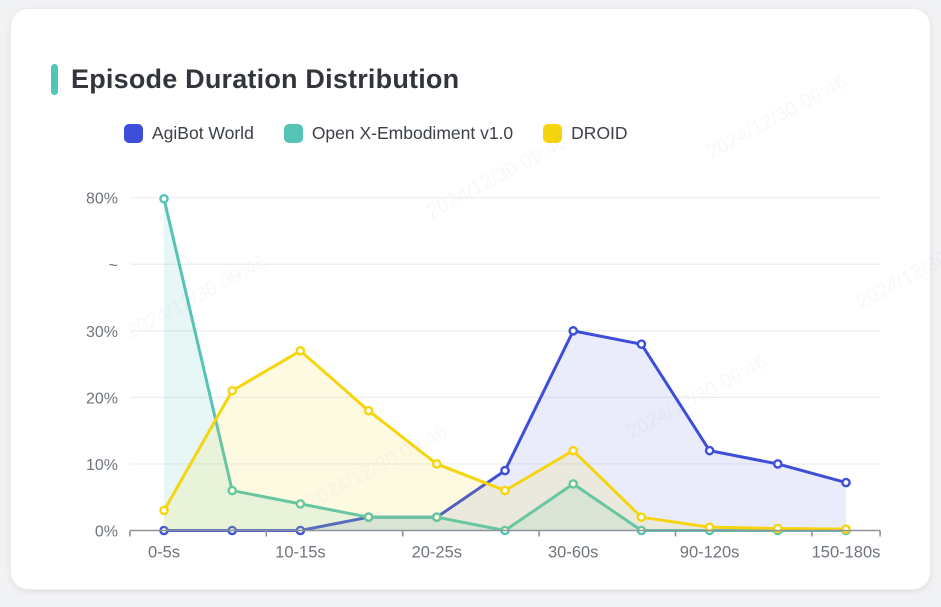 This screenshot has height=607, width=941. What do you see at coordinates (54, 79) in the screenshot?
I see `title-accent-bar` at bounding box center [54, 79].